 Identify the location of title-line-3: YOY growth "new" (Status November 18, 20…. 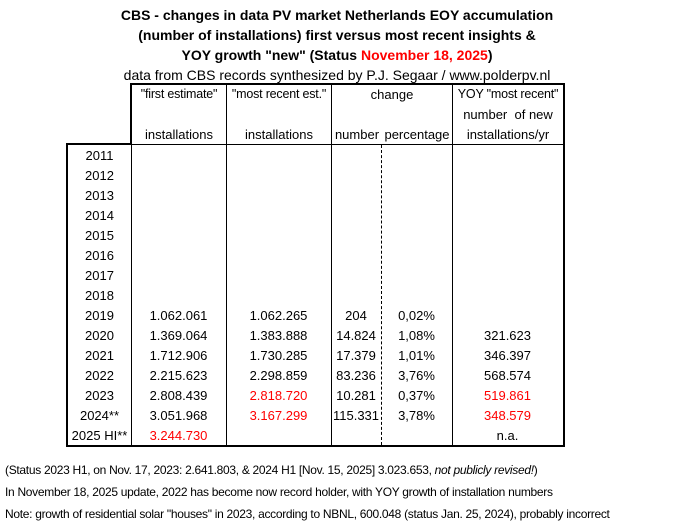
(337, 55).